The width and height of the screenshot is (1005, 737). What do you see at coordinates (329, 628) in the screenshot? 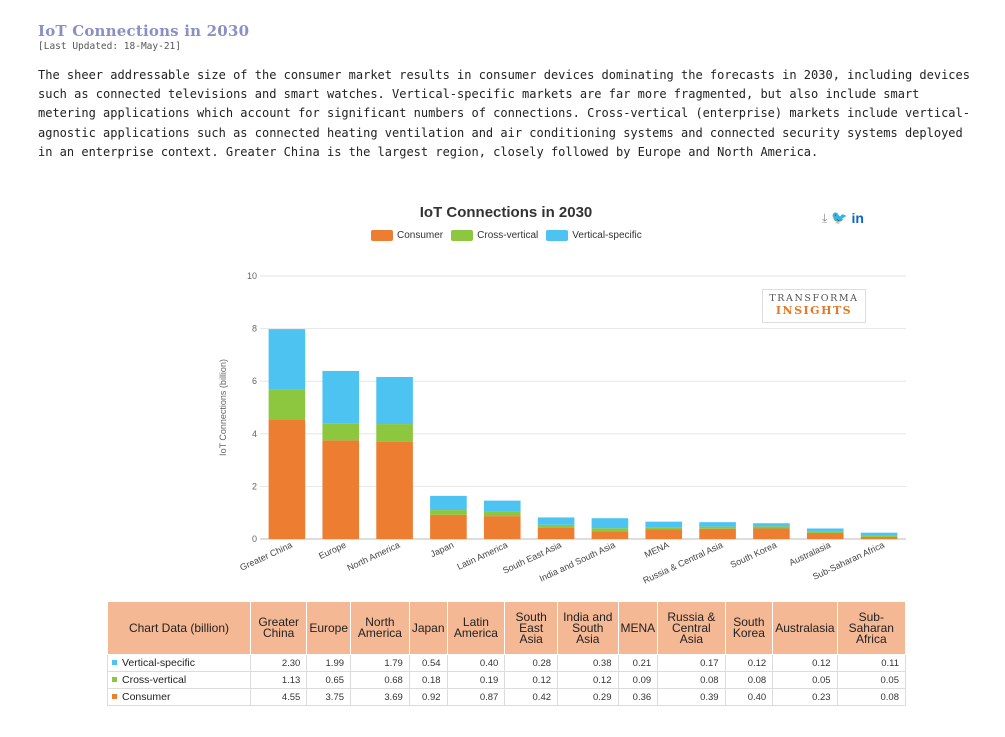
I see `table-header-cell: Europe` at bounding box center [329, 628].